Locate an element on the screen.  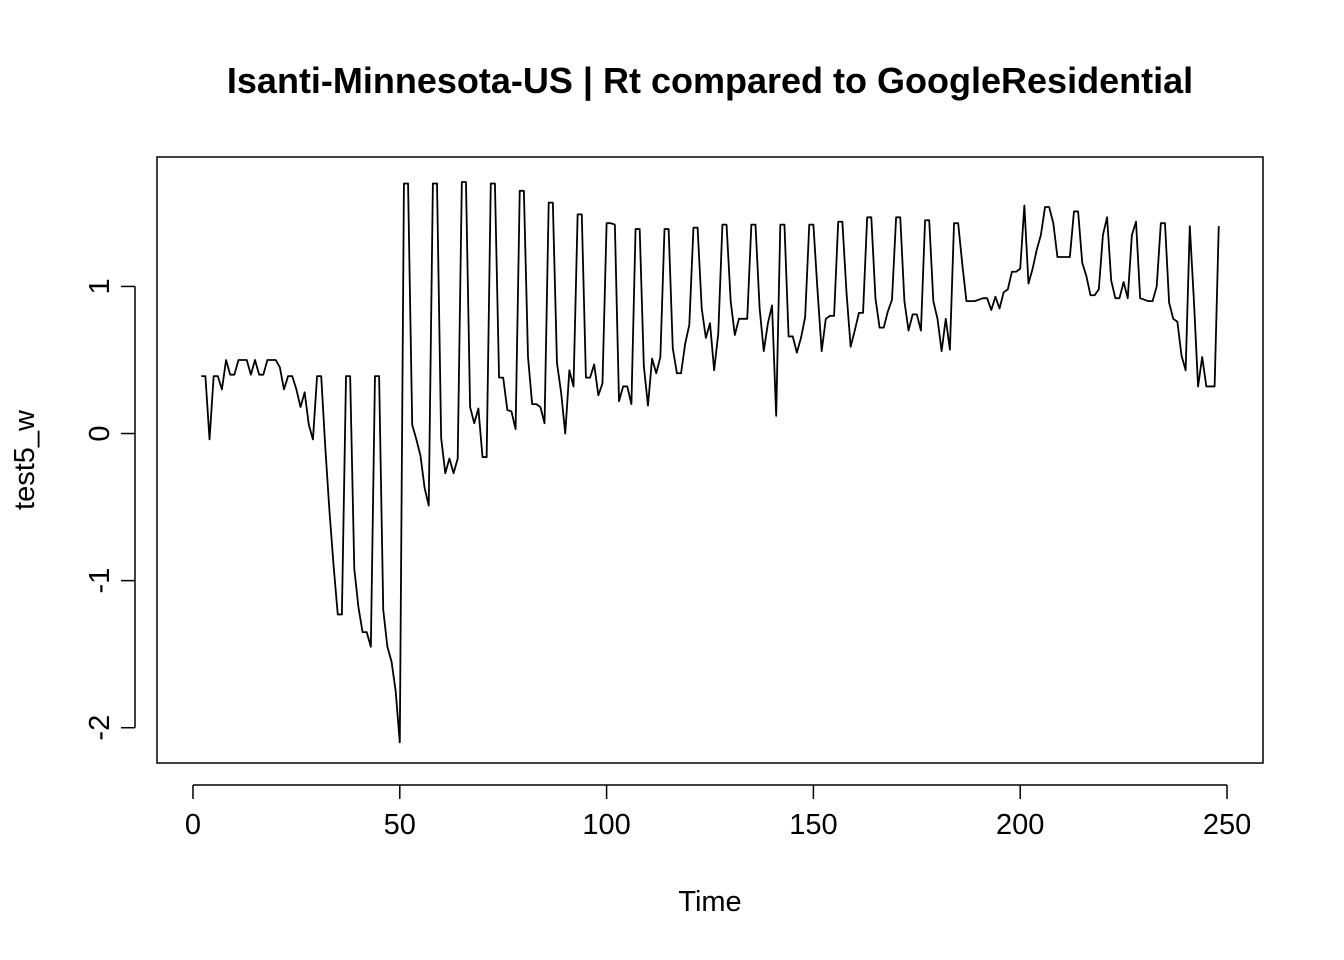
x-tick-label: 250 is located at coordinates (1227, 825).